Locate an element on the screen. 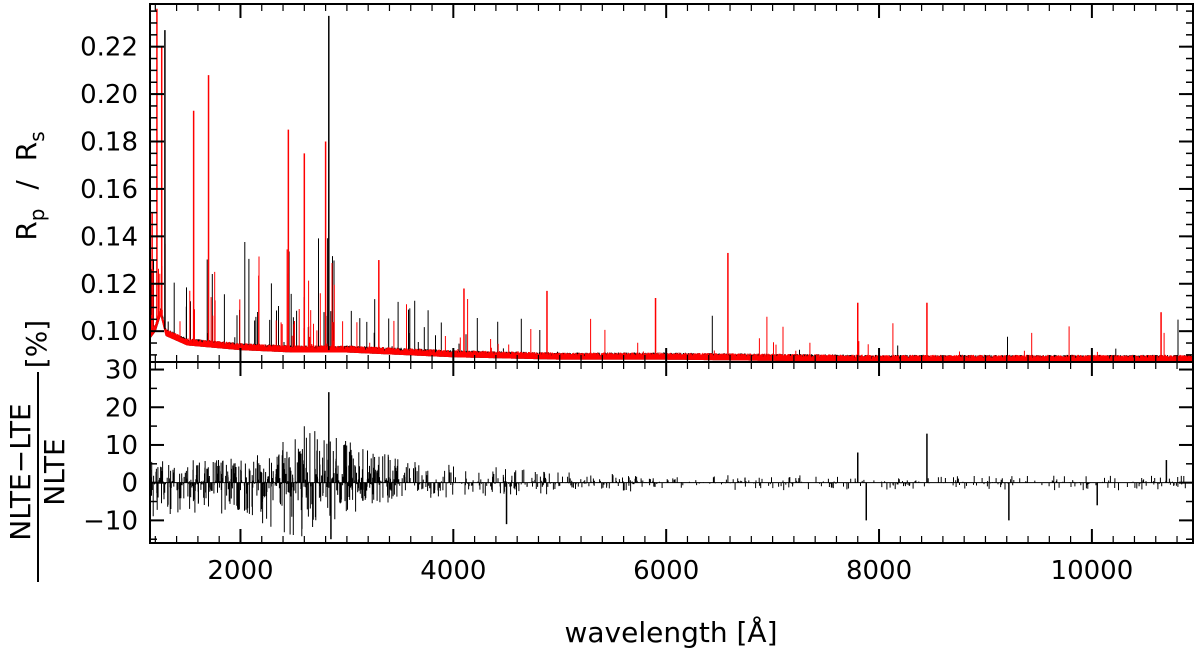 The width and height of the screenshot is (1200, 658). bottom-ytick-label: 30 is located at coordinates (121, 371).